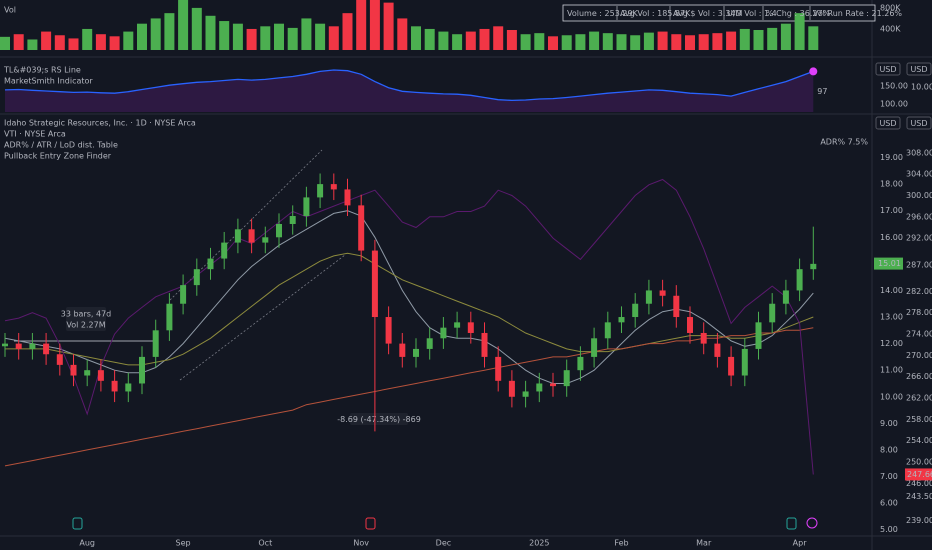 The width and height of the screenshot is (932, 550). Describe the element at coordinates (42, 70) in the screenshot. I see `rs-title: TL&#039;s RS Line` at that location.